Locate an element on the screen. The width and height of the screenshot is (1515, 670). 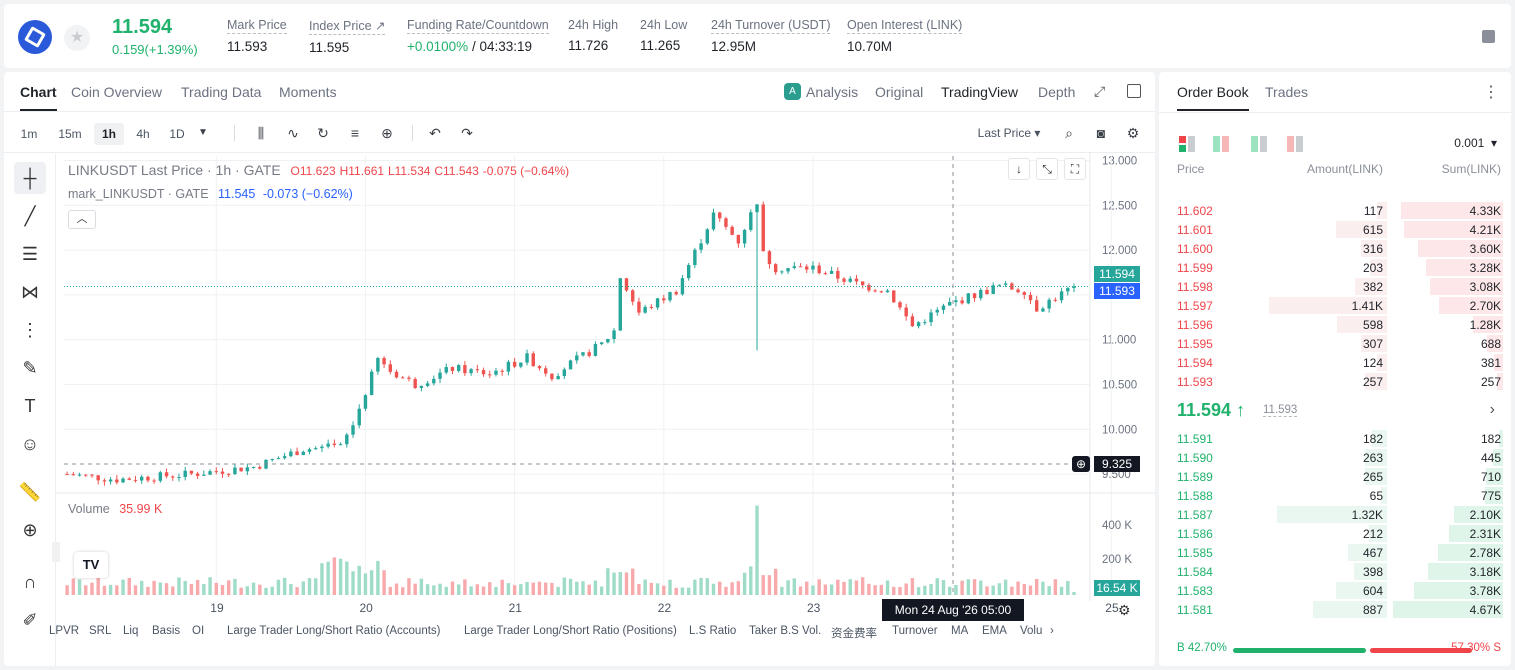
tab-trading-data: Trading Data is located at coordinates (221, 92).